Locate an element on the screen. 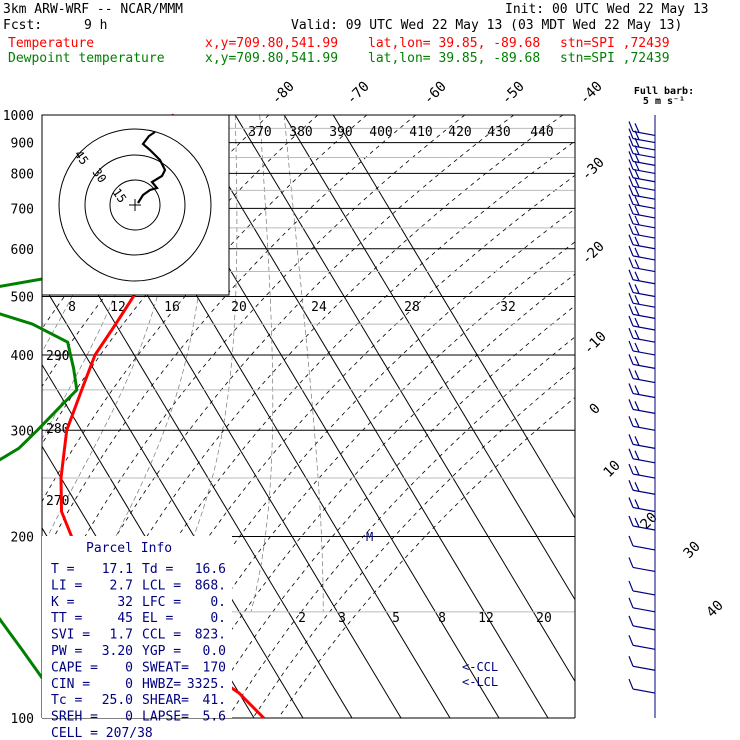  dry-adiabat-label: 280 is located at coordinates (57, 429).